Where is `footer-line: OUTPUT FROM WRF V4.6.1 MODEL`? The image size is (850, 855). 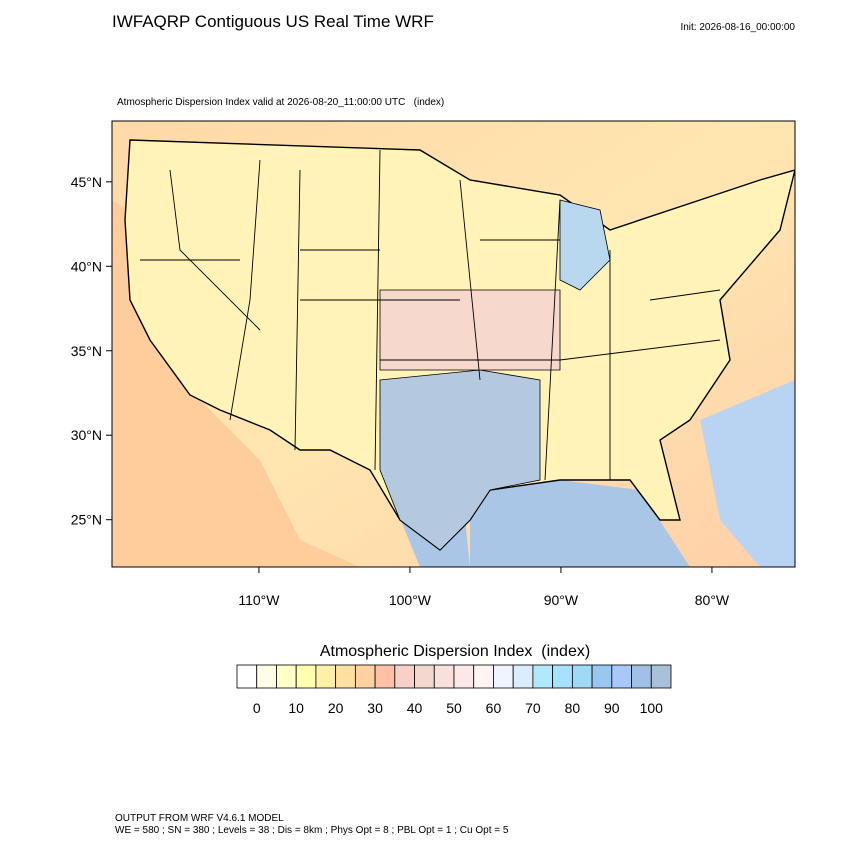
footer-line: OUTPUT FROM WRF V4.6.1 MODEL is located at coordinates (199, 818).